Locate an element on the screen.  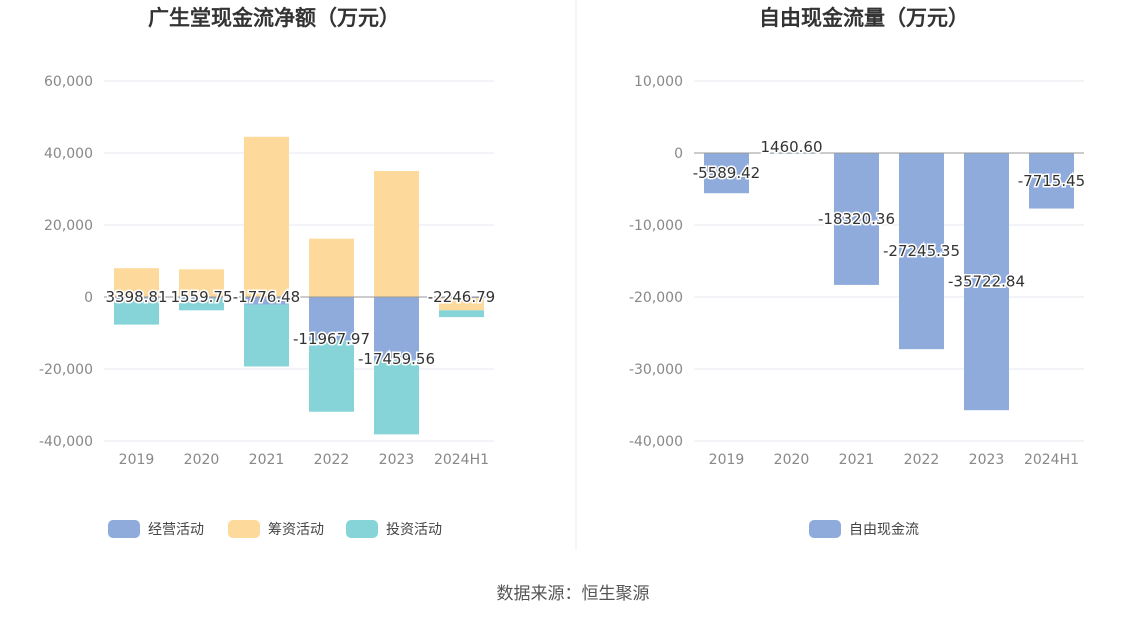
left-legend: 经营活动 筹资活动 投资活动 is located at coordinates (275, 529).